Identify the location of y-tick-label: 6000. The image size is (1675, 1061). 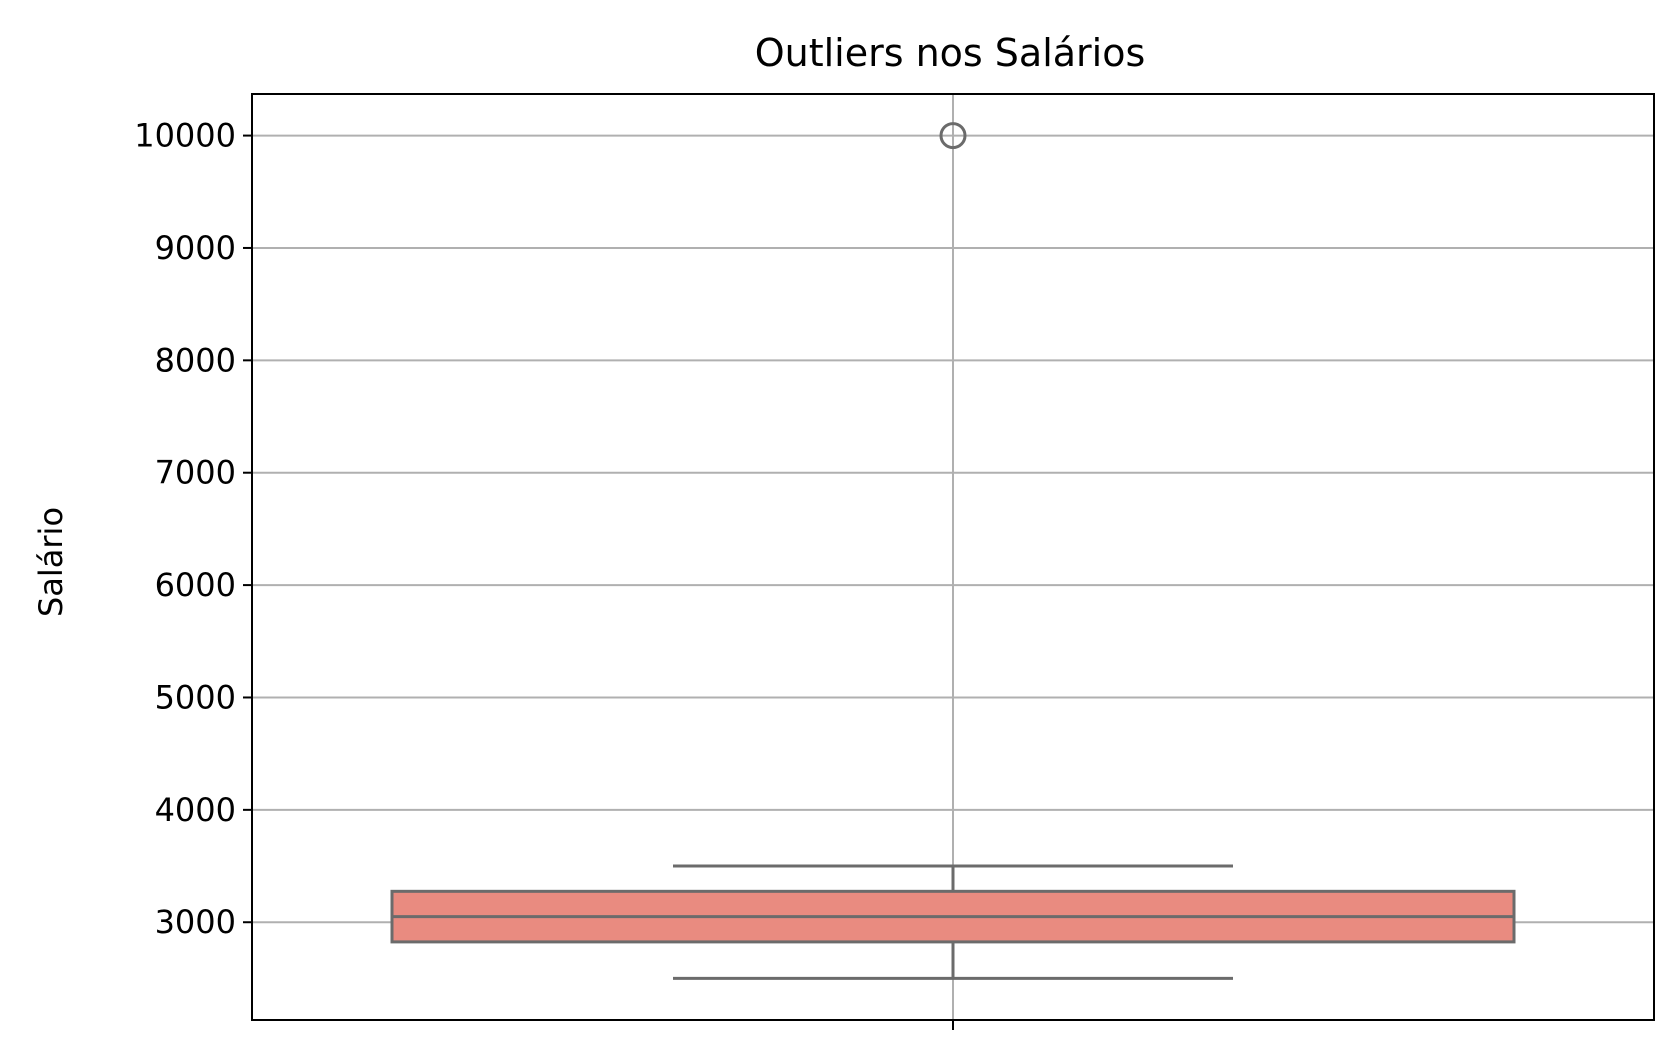
(195, 585).